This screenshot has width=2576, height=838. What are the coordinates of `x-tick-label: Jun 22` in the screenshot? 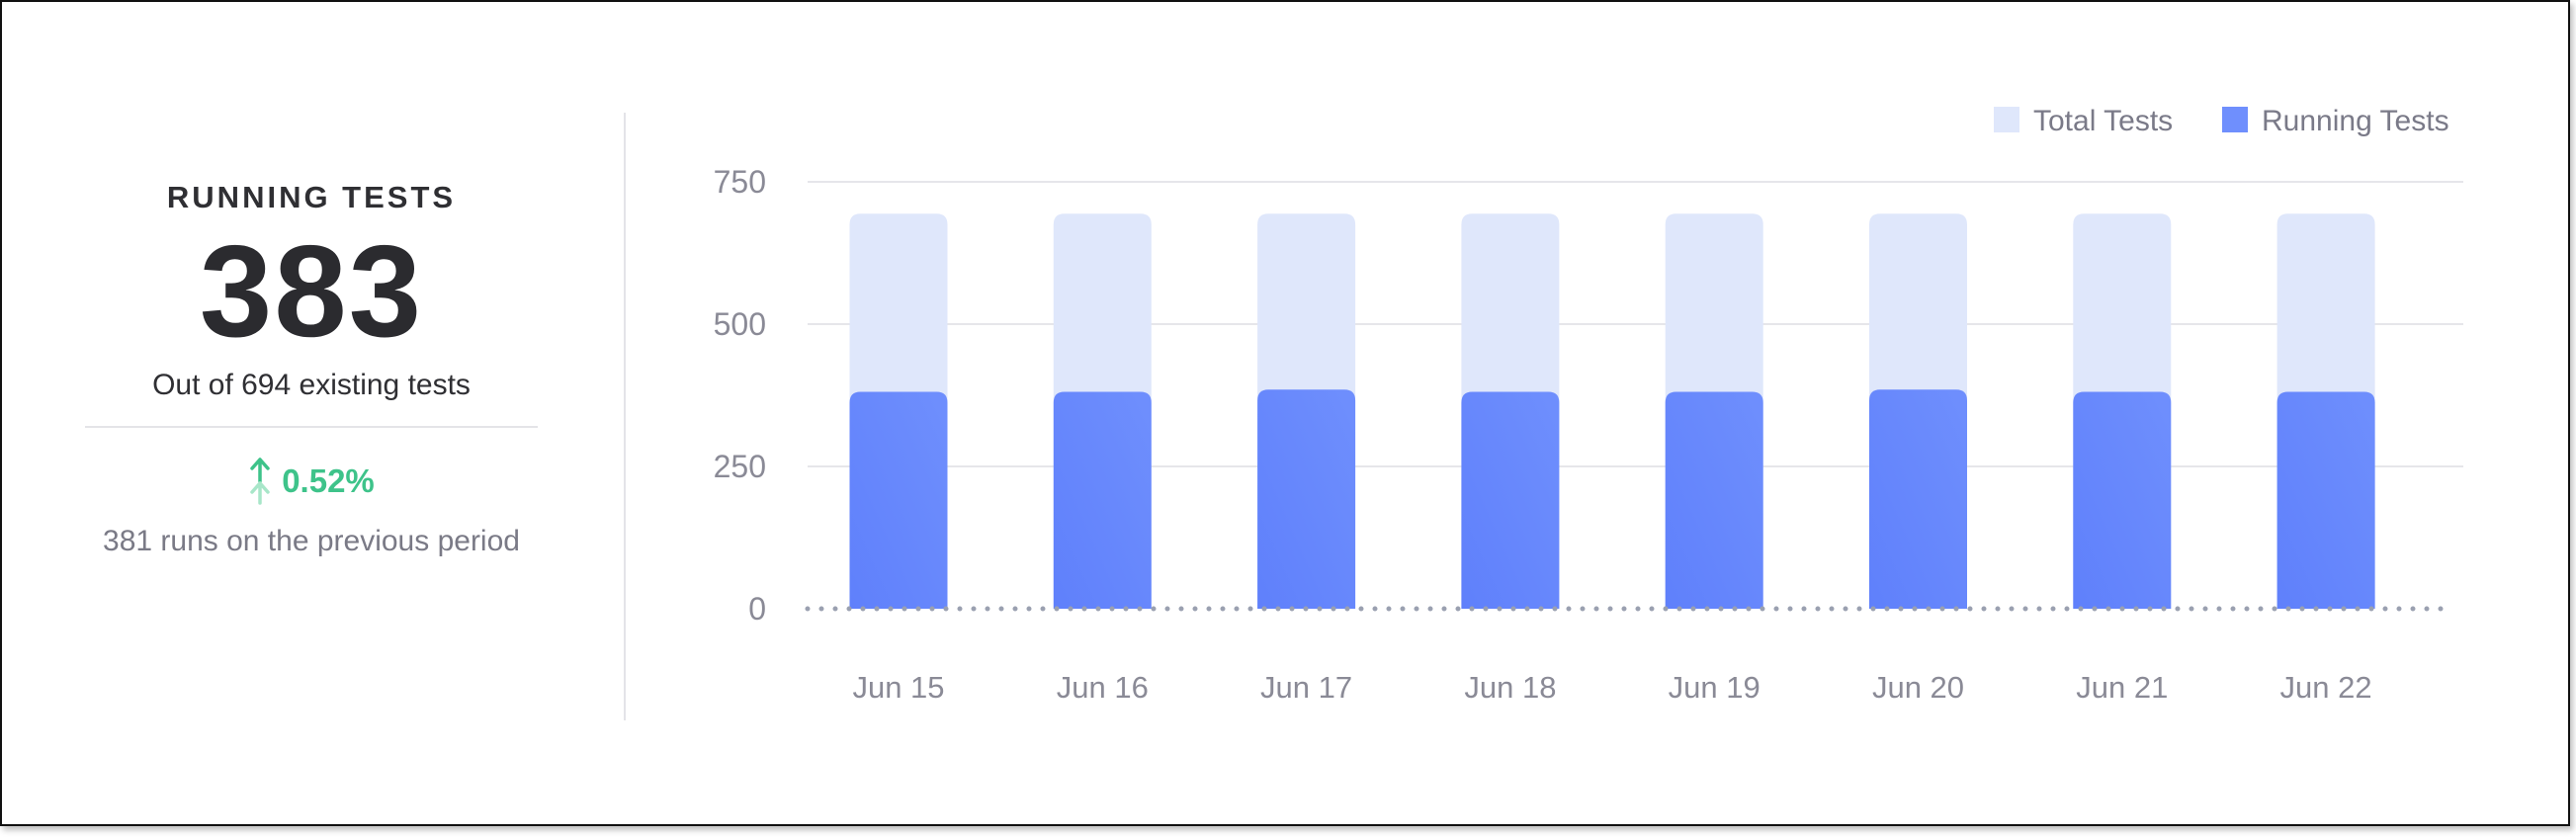 It's located at (2326, 687).